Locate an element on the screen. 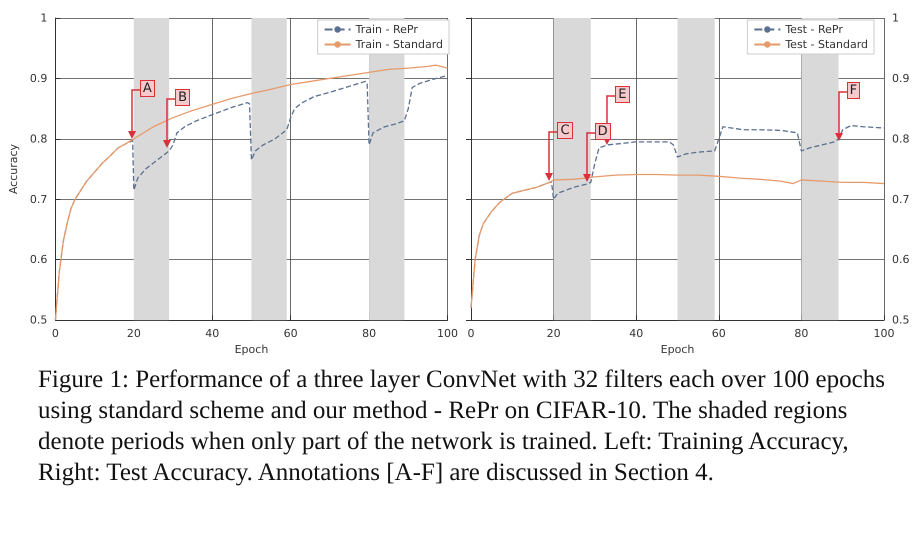 The image size is (923, 553). annotation: E is located at coordinates (622, 94).